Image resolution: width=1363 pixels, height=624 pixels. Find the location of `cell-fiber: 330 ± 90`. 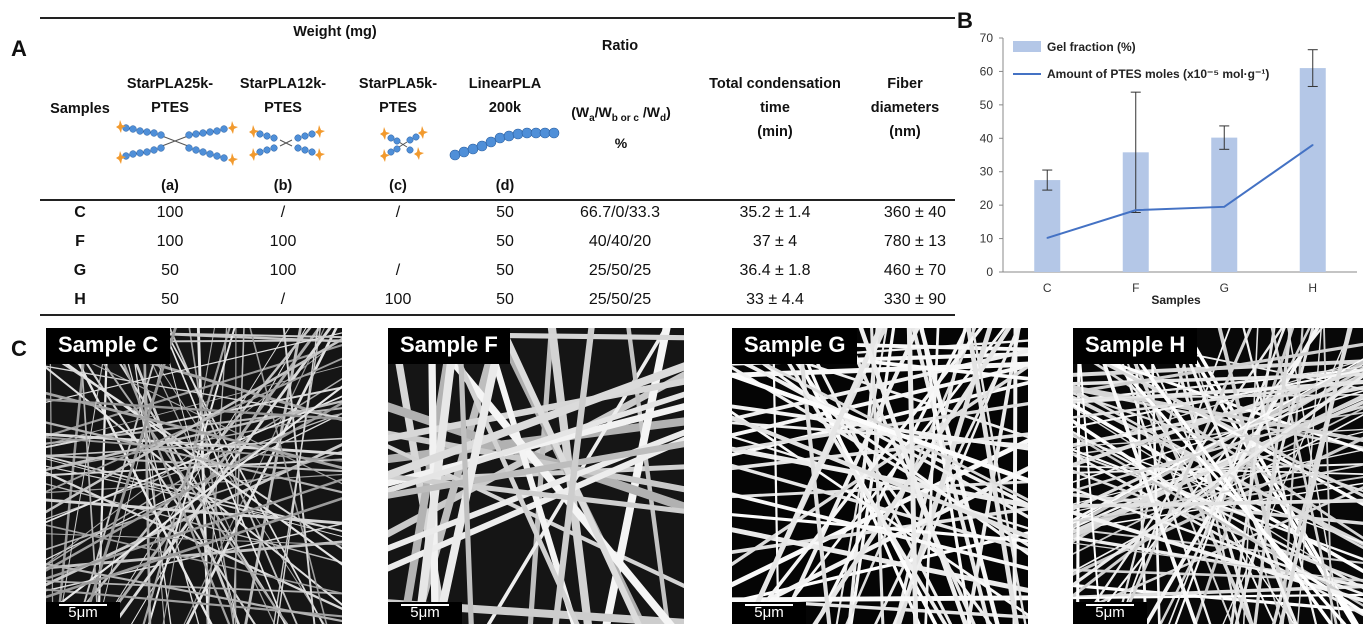

cell-fiber: 330 ± 90 is located at coordinates (915, 299).